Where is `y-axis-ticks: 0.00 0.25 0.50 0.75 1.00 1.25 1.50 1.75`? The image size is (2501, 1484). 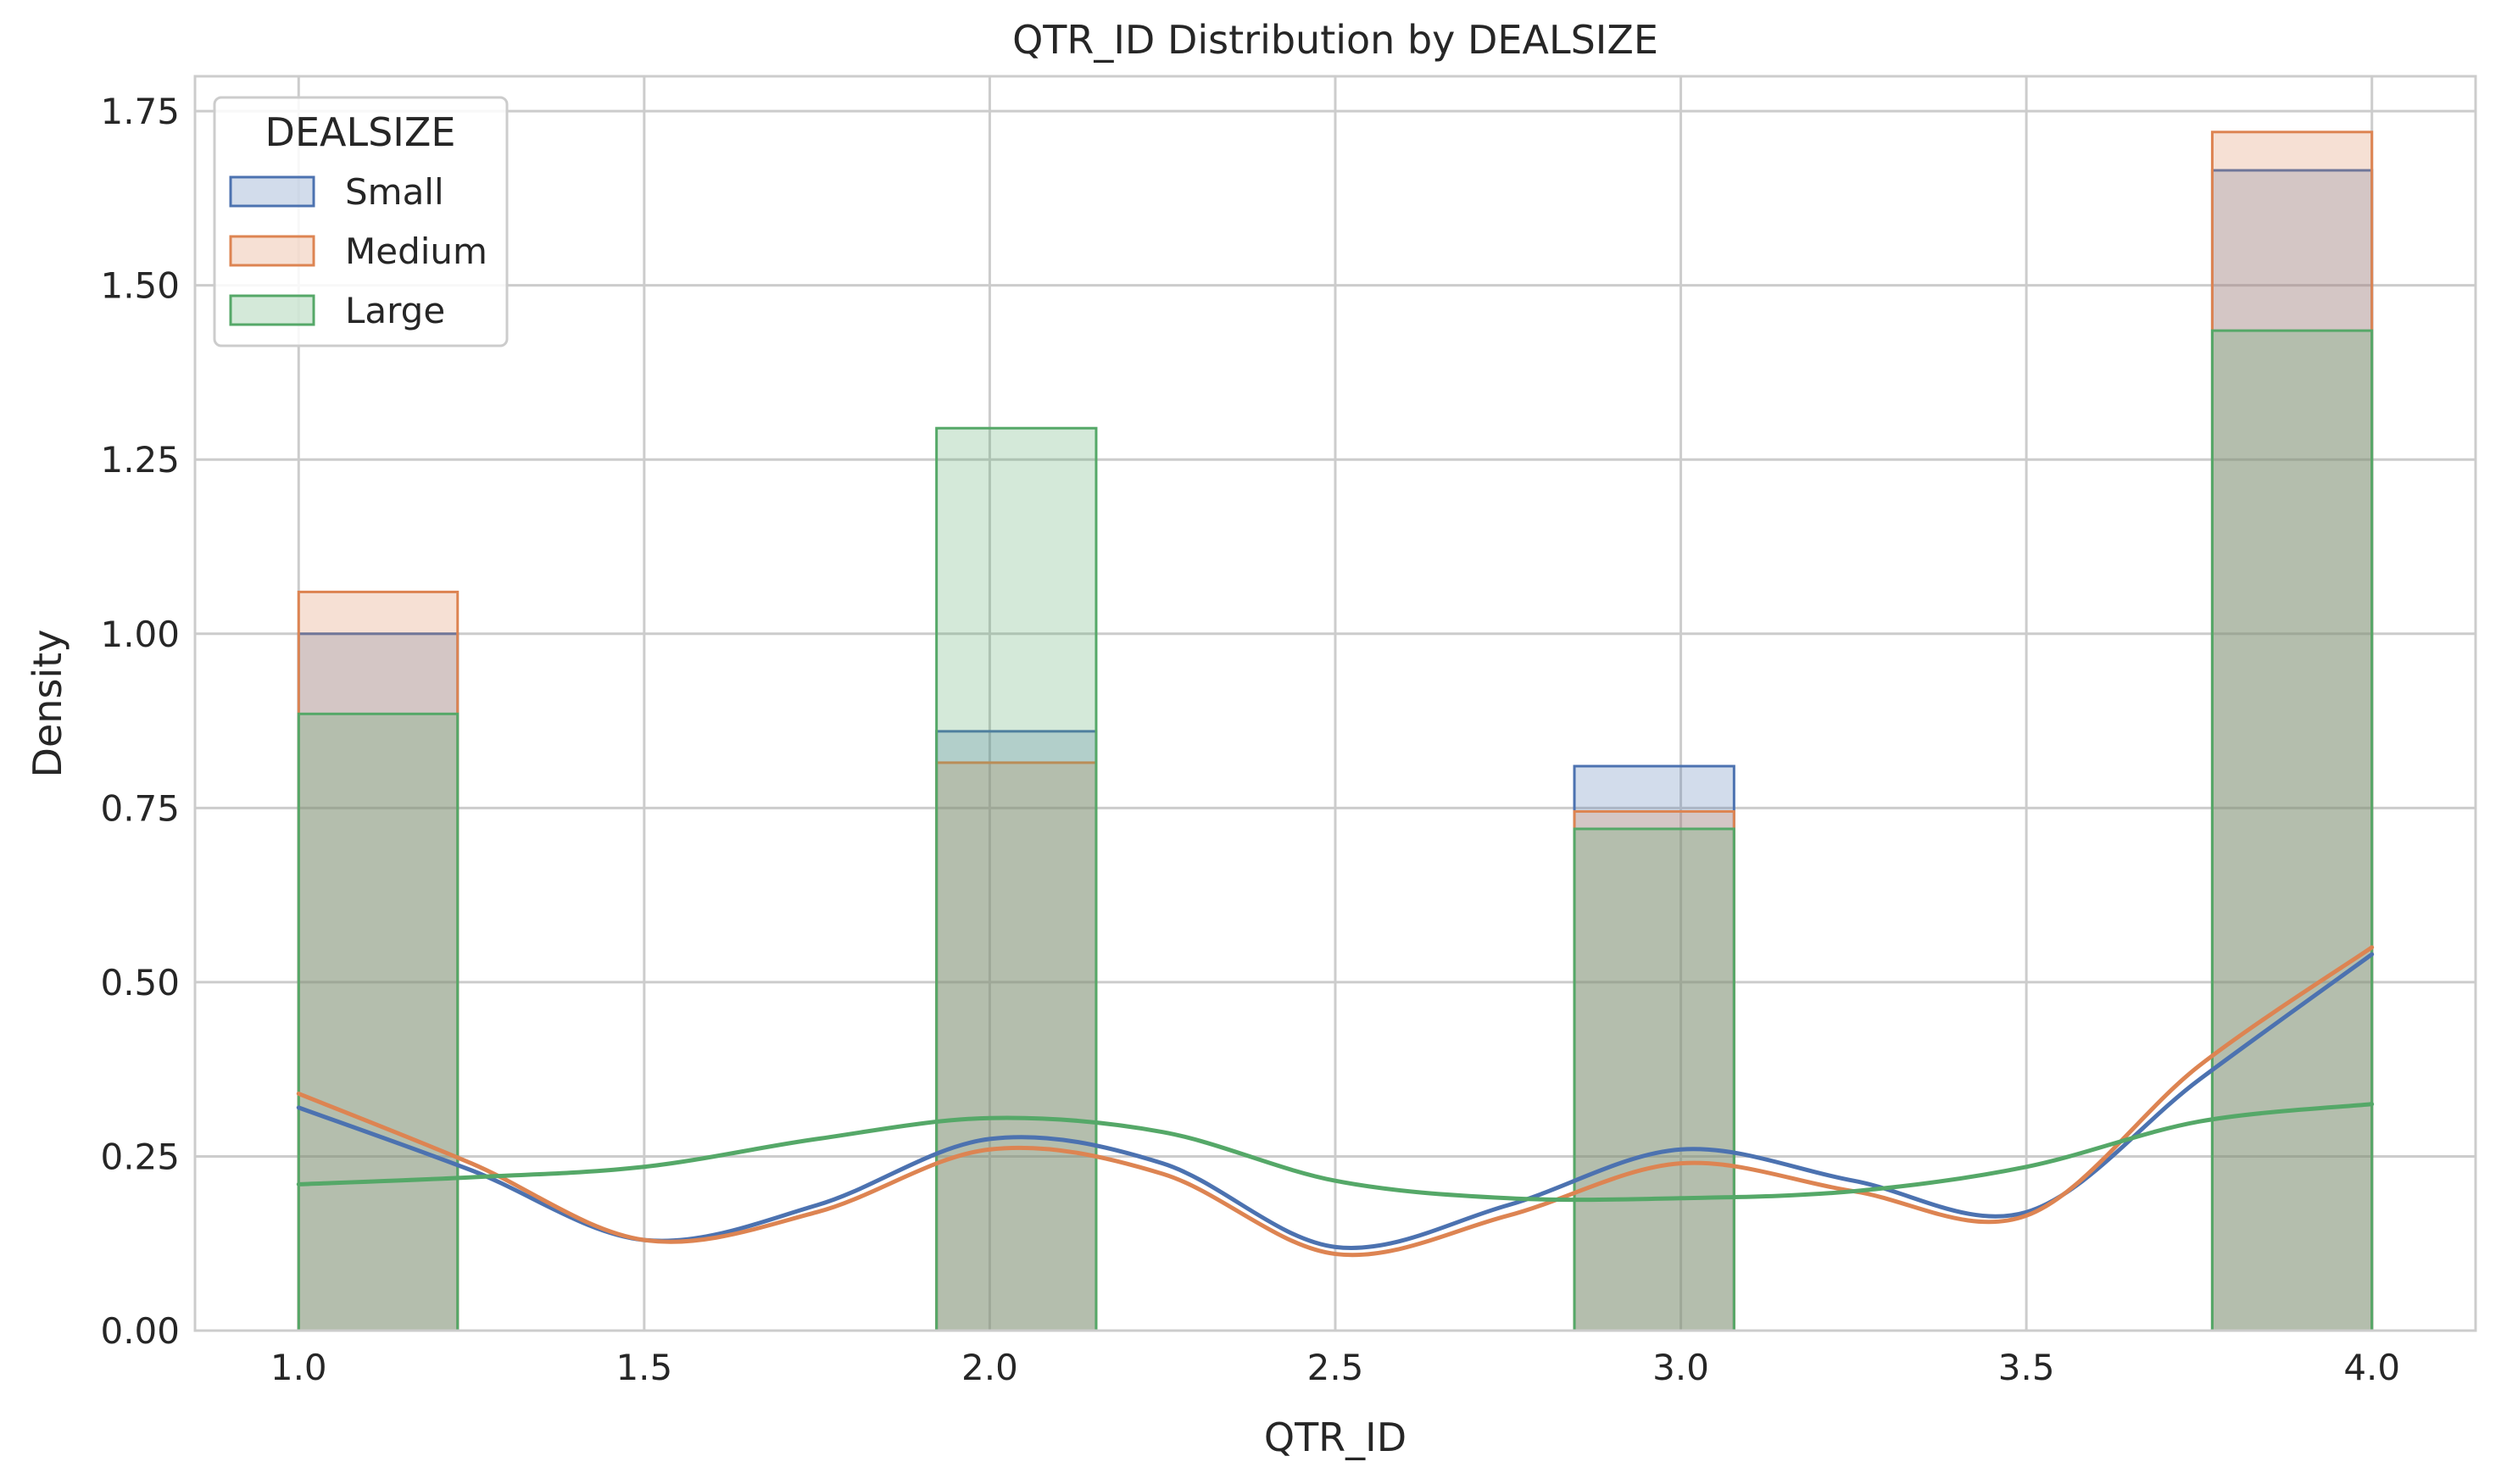 y-axis-ticks: 0.00 0.25 0.50 0.75 1.00 1.25 1.50 1.75 is located at coordinates (140, 722).